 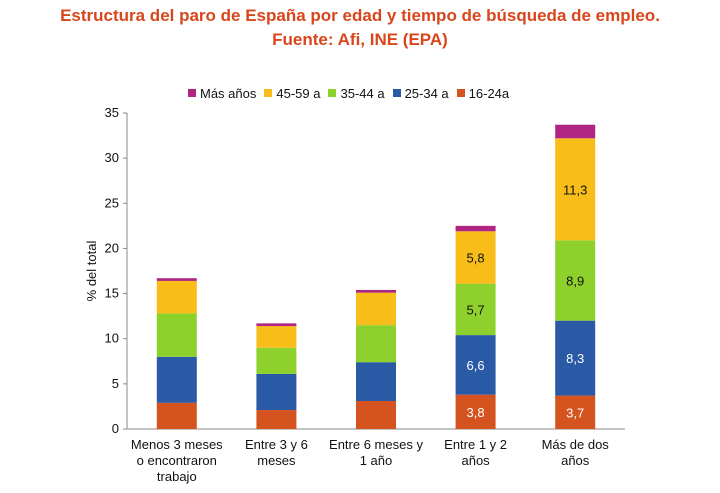 What do you see at coordinates (362, 93) in the screenshot?
I see `legend-label: 35-44 a` at bounding box center [362, 93].